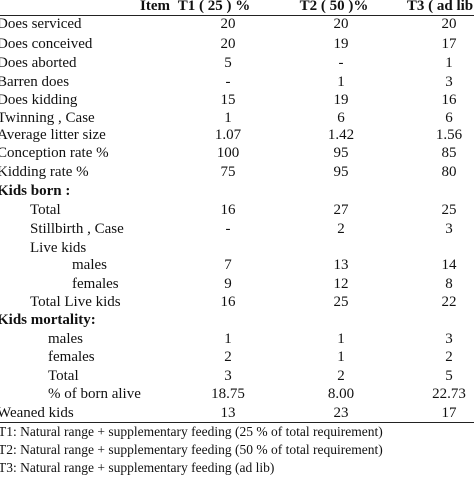 Image resolution: width=474 pixels, height=477 pixels. I want to click on row-label: Kids born :, so click(35, 191).